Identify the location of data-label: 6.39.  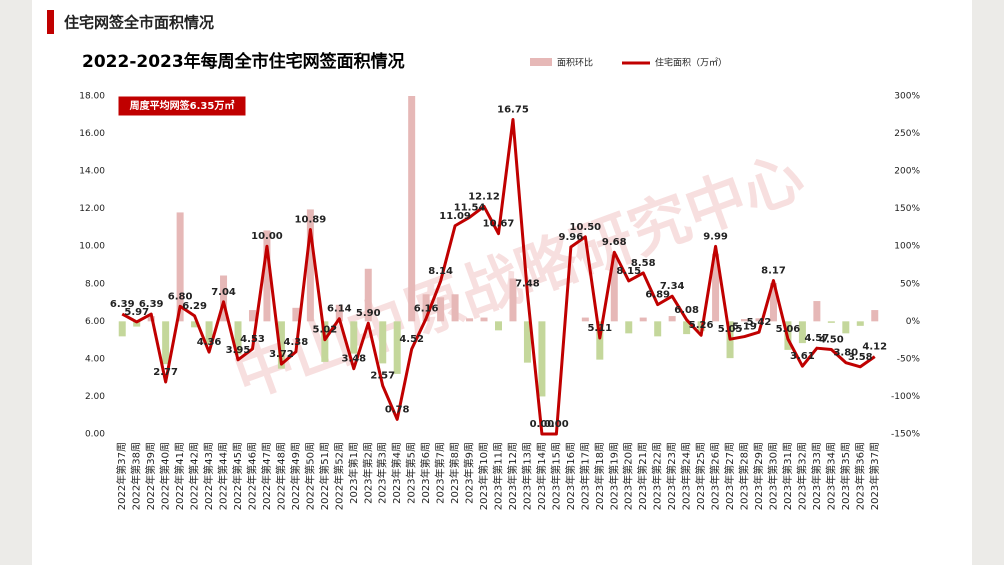
(122, 304).